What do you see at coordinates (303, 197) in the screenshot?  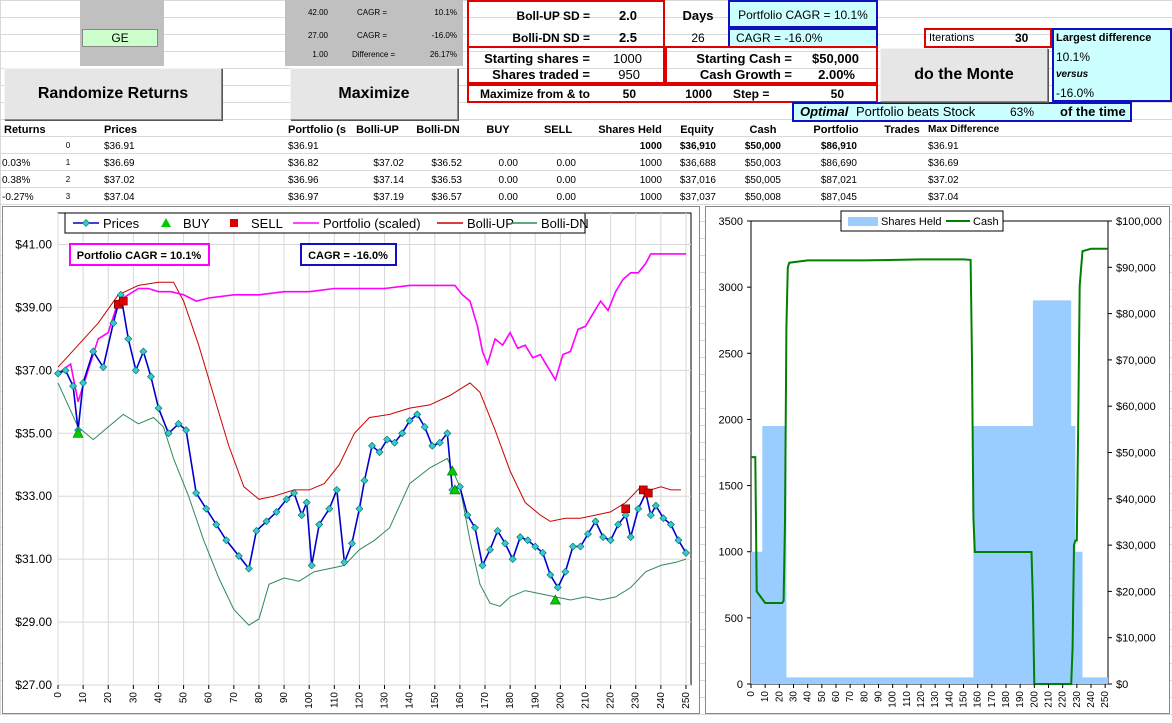 I see `table-cell: $36.97` at bounding box center [303, 197].